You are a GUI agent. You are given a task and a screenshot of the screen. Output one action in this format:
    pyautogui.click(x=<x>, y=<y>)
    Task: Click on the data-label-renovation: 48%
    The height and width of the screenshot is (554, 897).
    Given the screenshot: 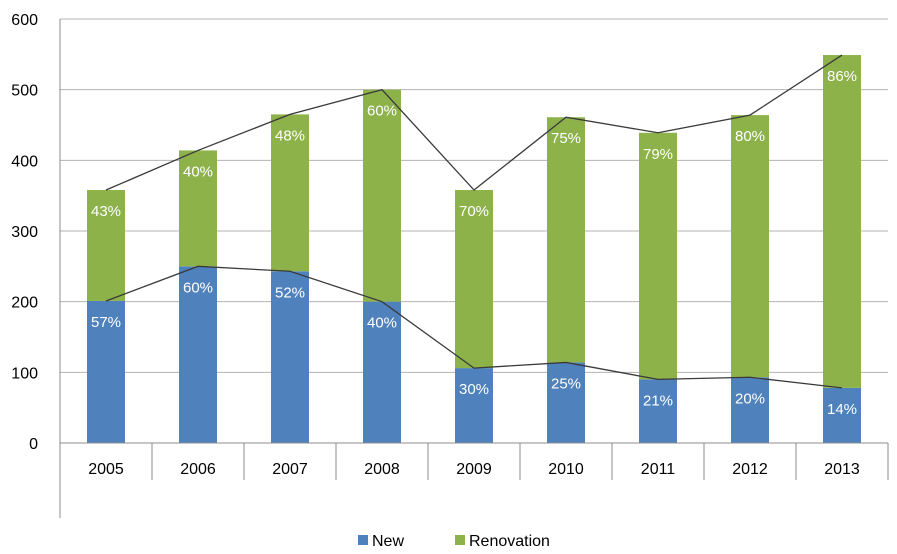 What is the action you would take?
    pyautogui.click(x=290, y=135)
    